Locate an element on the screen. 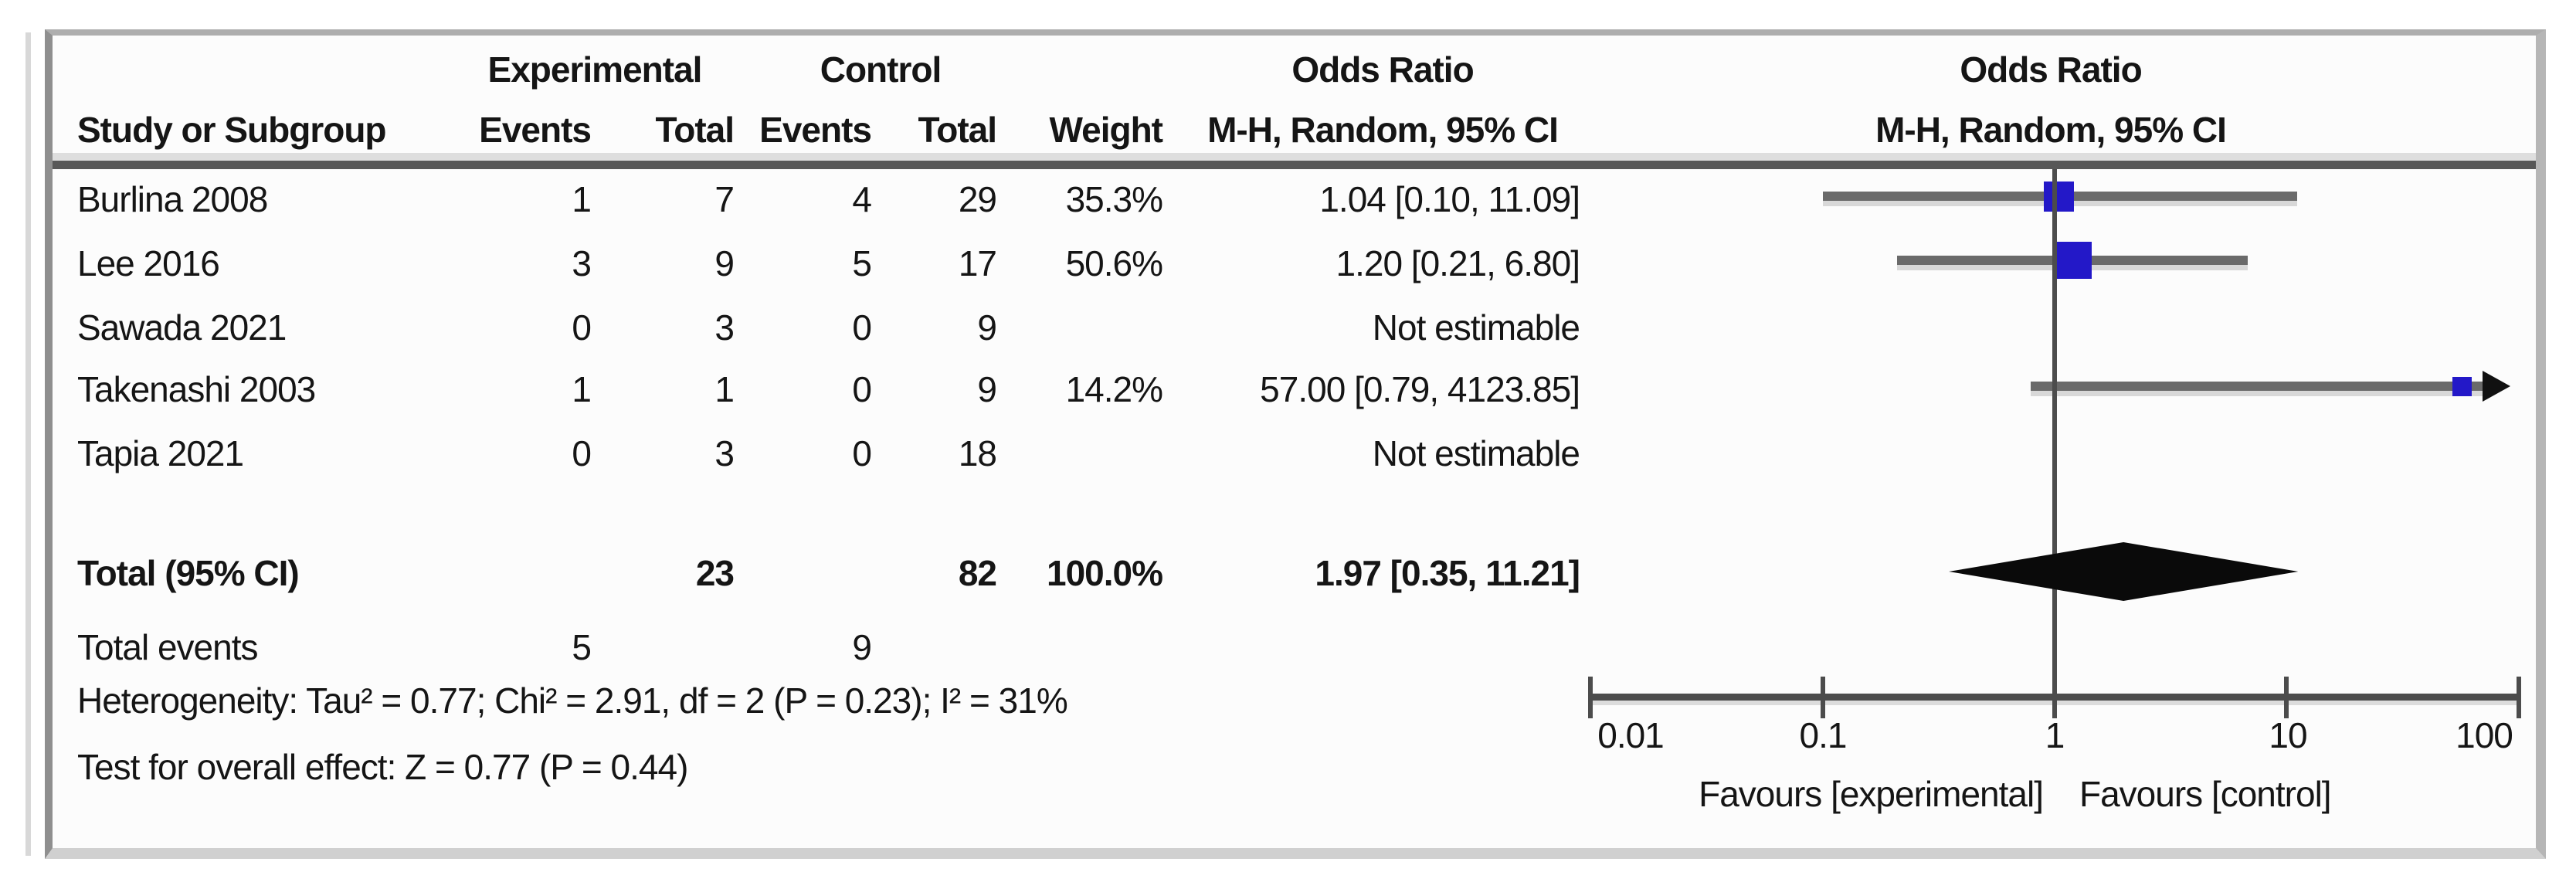 This screenshot has height=889, width=2576. row-or: 1.04 [0.10, 11.09] is located at coordinates (1449, 199).